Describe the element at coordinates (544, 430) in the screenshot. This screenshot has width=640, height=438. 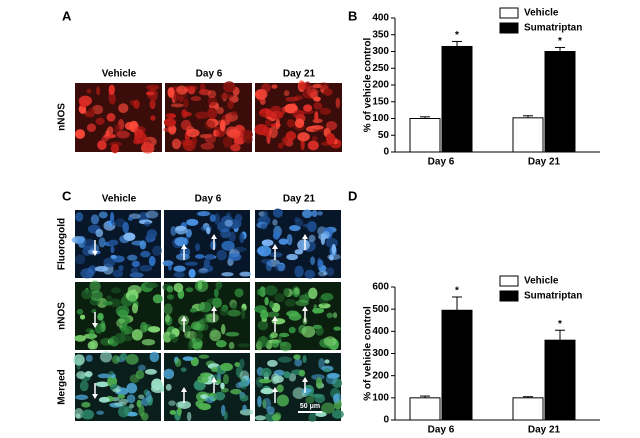
I see `x-tick-label: Day 21` at that location.